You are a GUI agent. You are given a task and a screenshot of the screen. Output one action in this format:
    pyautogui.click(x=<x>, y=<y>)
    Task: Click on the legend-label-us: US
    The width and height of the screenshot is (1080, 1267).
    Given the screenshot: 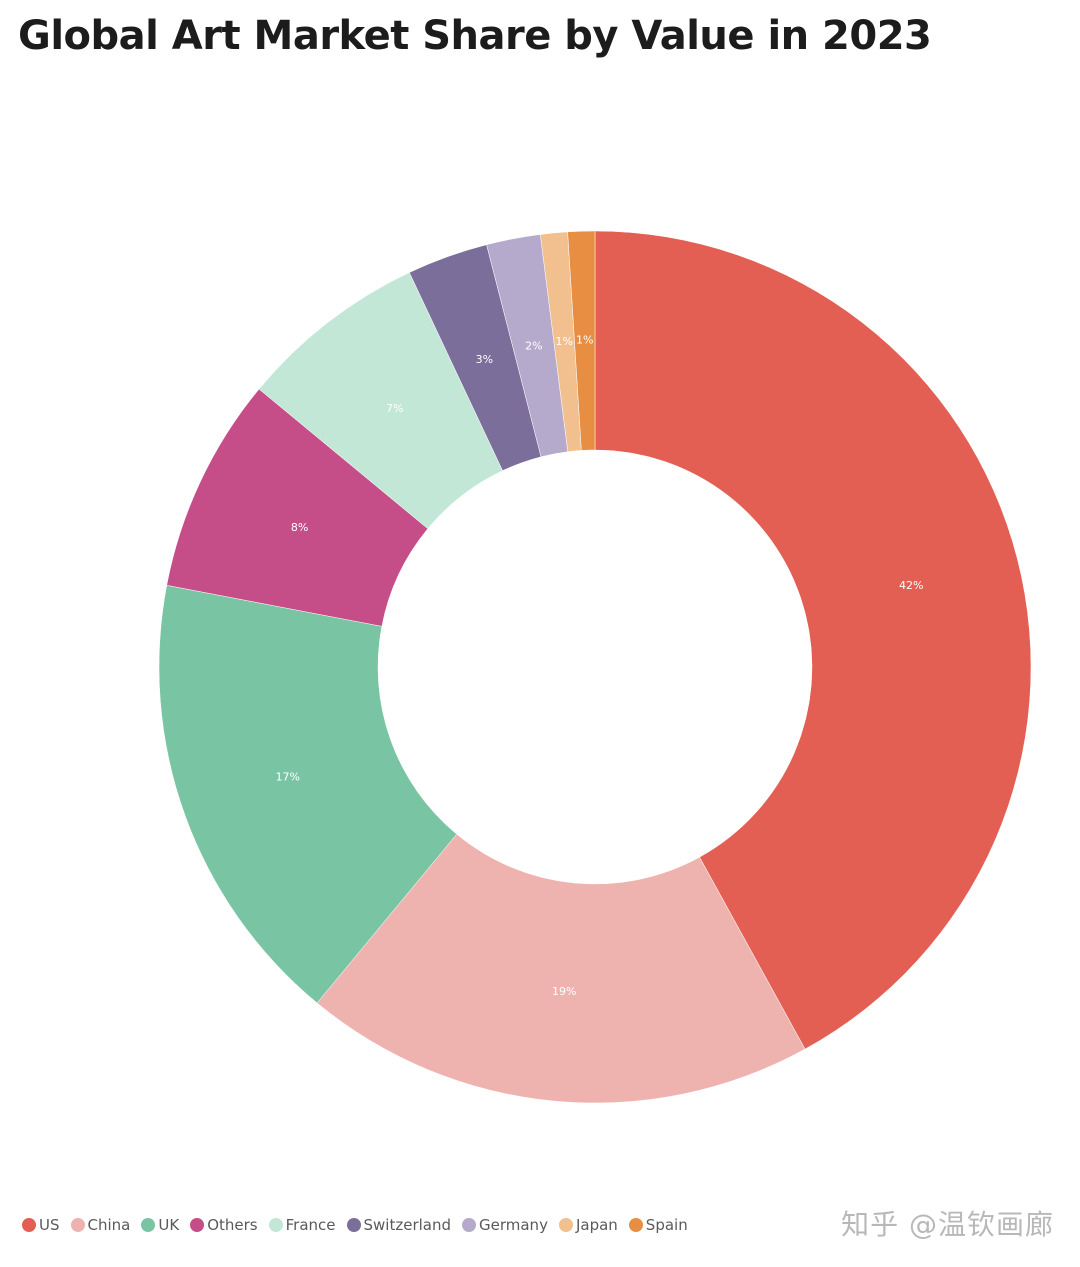 What is the action you would take?
    pyautogui.click(x=49, y=1225)
    